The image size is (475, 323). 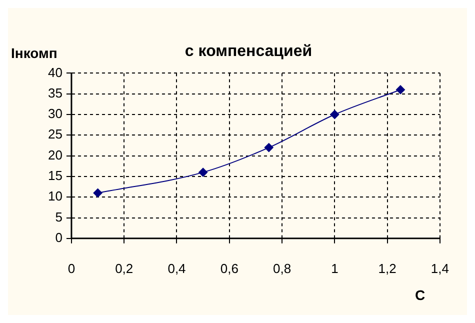 What do you see at coordinates (440, 268) in the screenshot?
I see `x-tick-label: 1,4` at bounding box center [440, 268].